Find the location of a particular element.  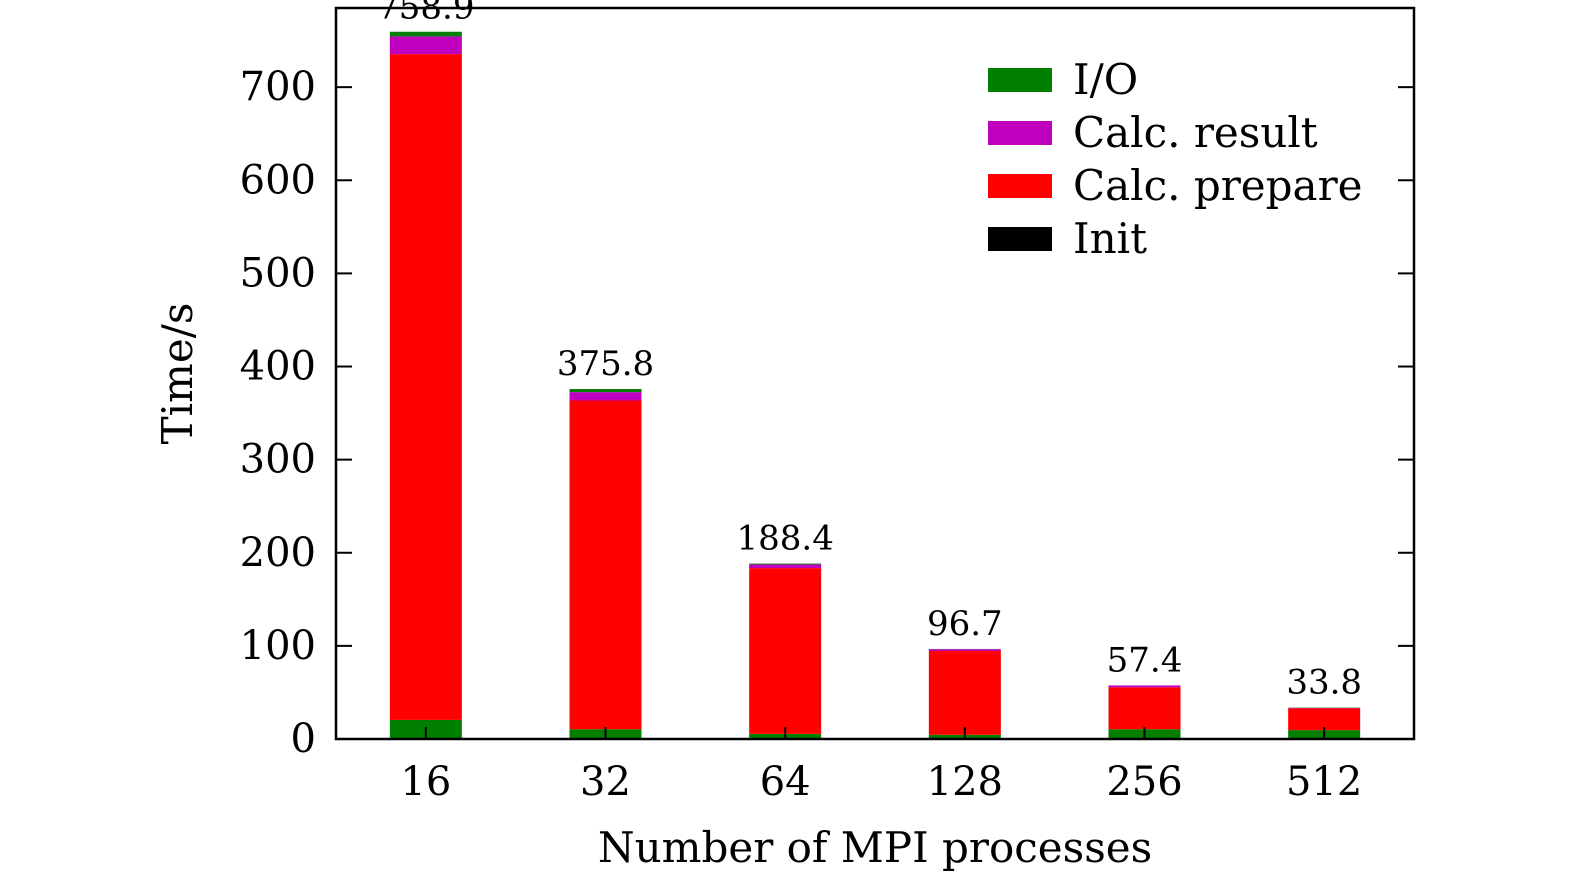

legend-label-i-o: I/O is located at coordinates (1105, 79).